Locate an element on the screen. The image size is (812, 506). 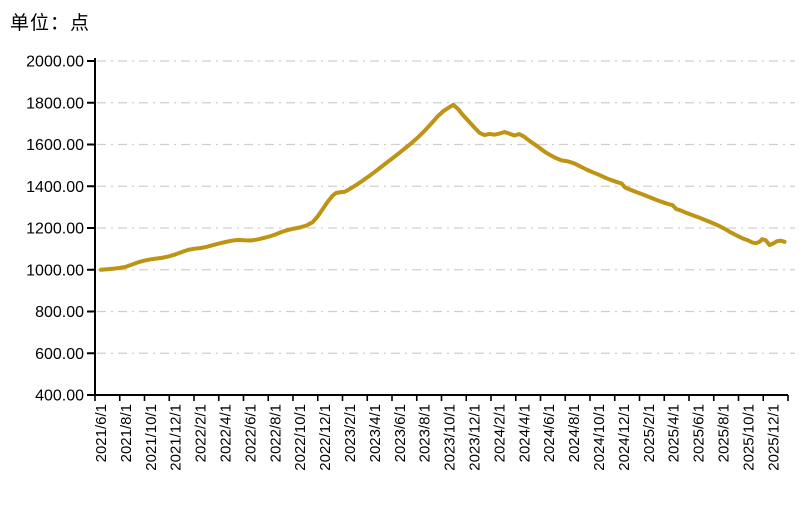
x-tick-label: 2024/4/1 is located at coordinates (524, 433).